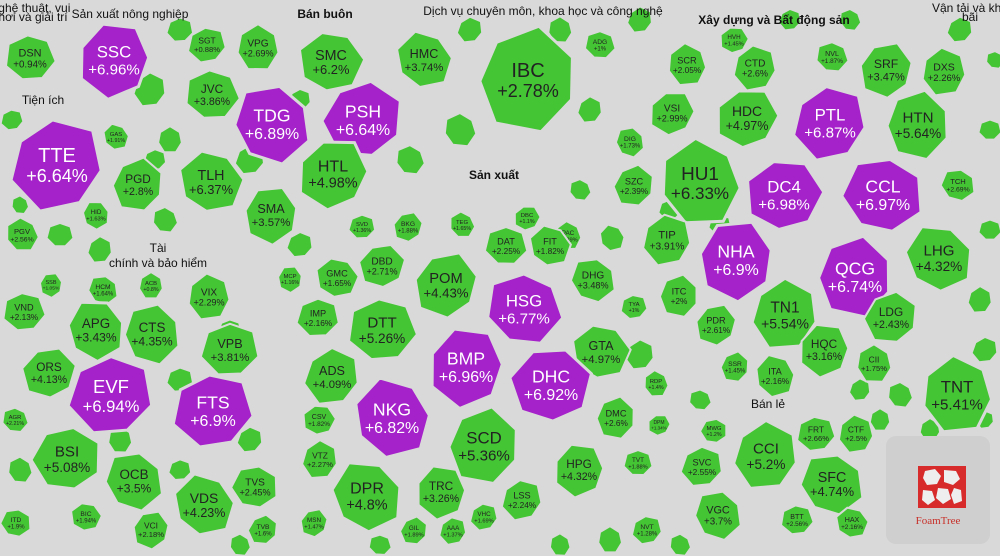 Image resolution: width=1000 pixels, height=556 pixels. I want to click on tile-sma: SMA+3.57%, so click(271, 216).